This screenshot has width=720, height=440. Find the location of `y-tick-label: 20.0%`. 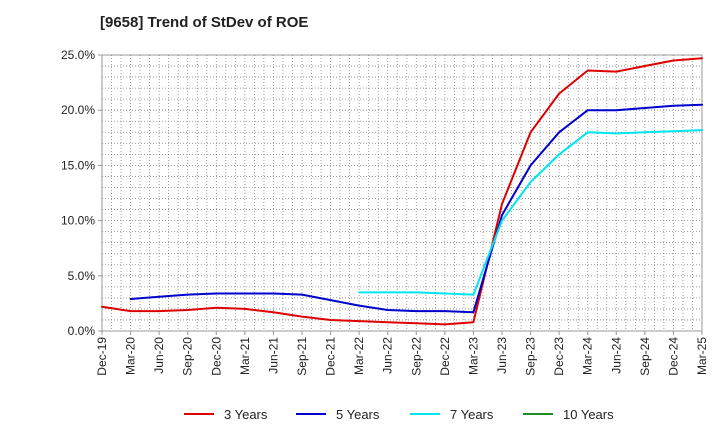

y-tick-label: 20.0% is located at coordinates (78, 110).